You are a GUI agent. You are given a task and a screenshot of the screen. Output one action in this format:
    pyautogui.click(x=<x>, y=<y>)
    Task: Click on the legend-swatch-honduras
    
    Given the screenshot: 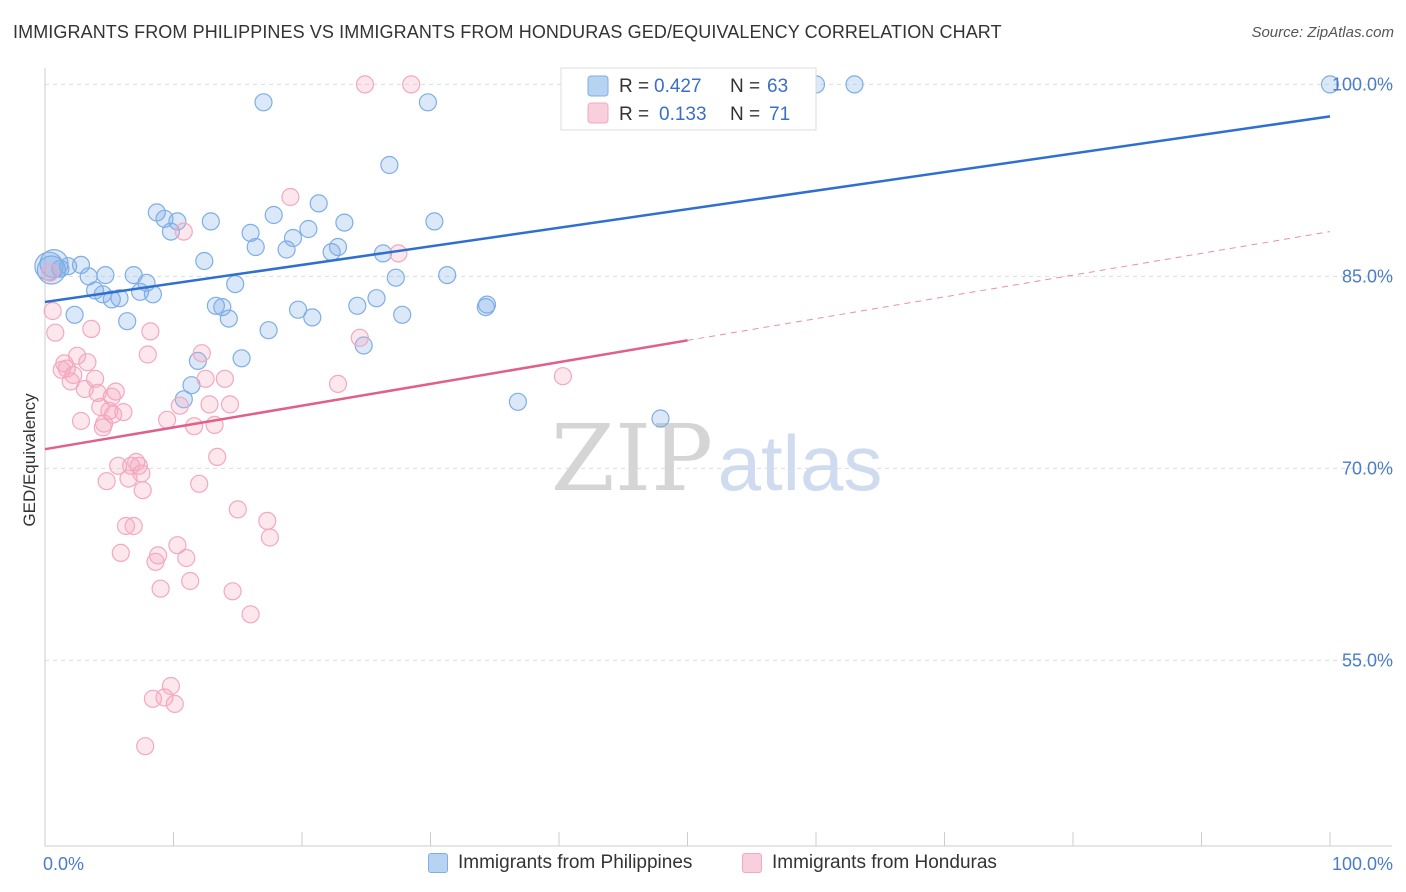 What is the action you would take?
    pyautogui.click(x=598, y=113)
    